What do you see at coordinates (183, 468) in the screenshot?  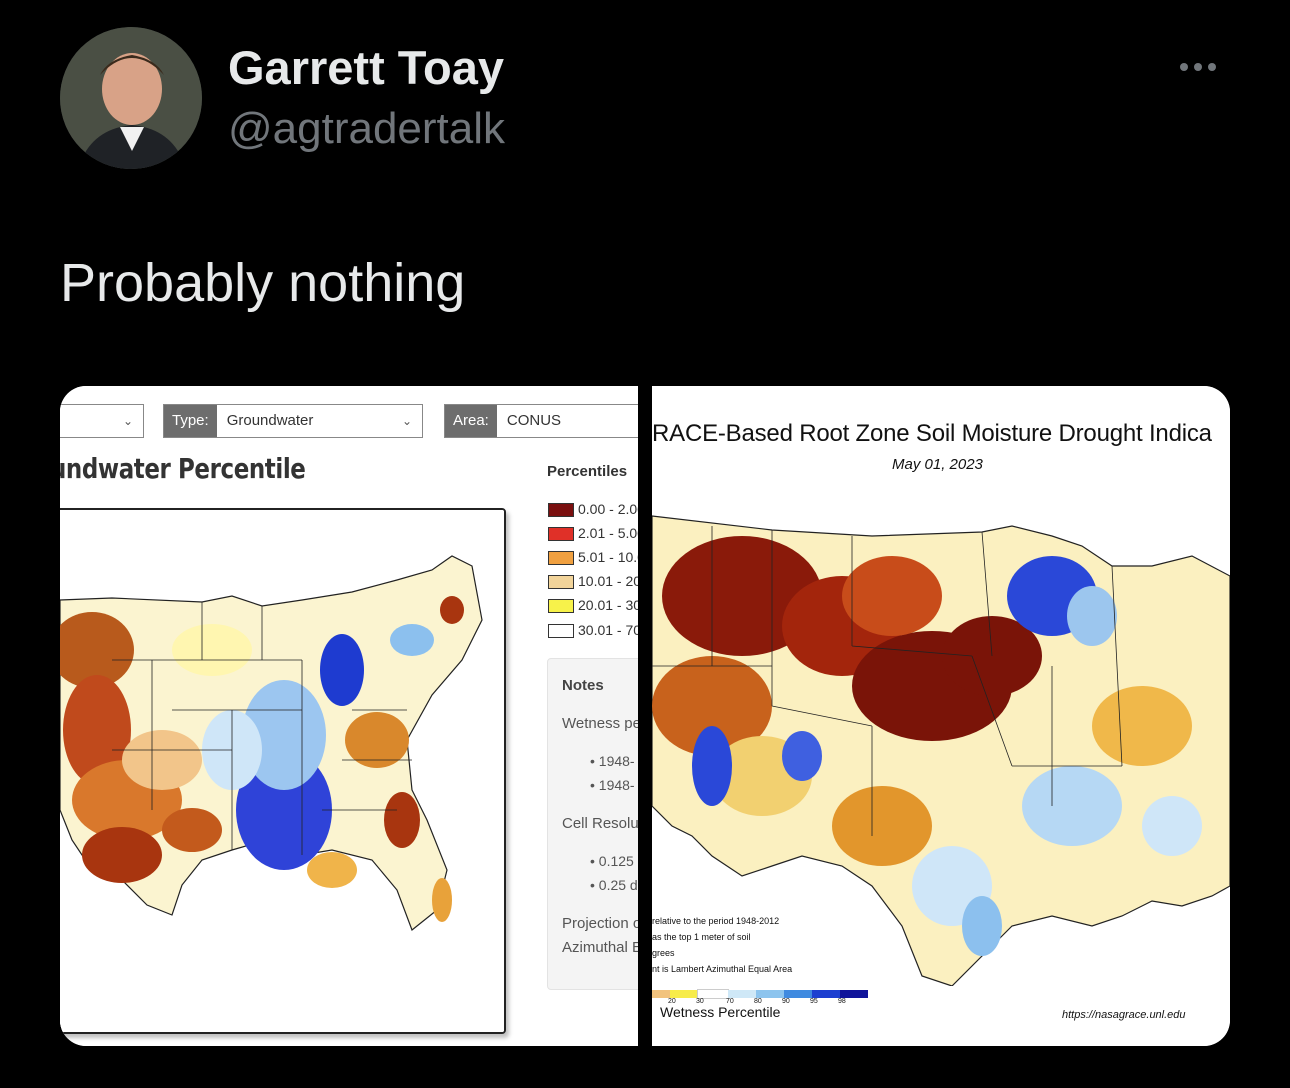 I see `map-title: undwater Percentile` at bounding box center [183, 468].